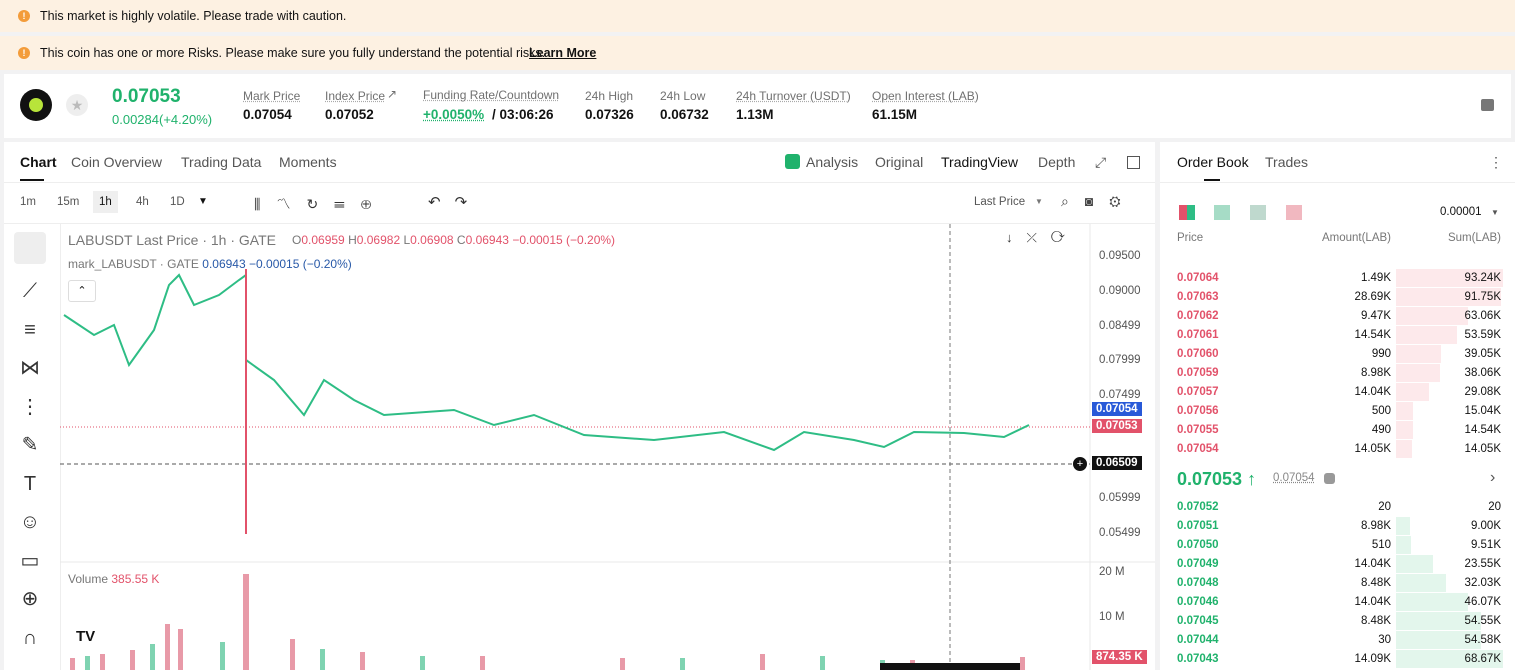 The width and height of the screenshot is (1515, 670). I want to click on stat-label: 24h Turnover (USDT), so click(793, 96).